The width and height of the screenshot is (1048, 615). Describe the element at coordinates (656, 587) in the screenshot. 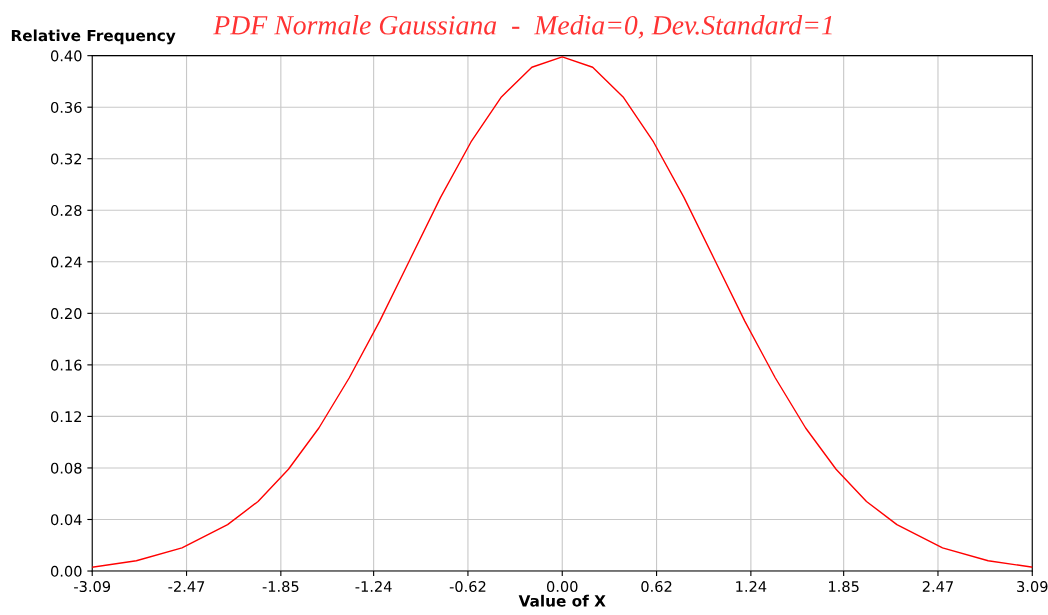

I see `x-tick-label: 0.62` at that location.